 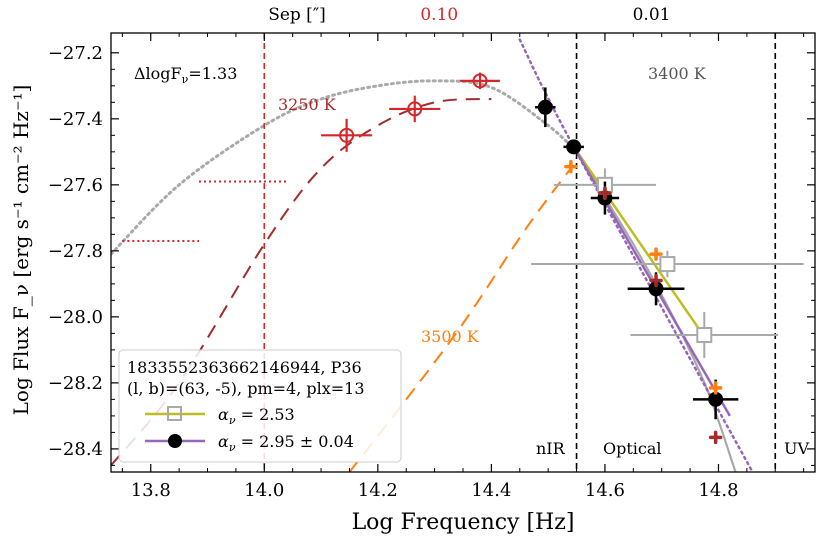 I want to click on delta-annotation: ΔlogFν=1.33, so click(x=185, y=75).